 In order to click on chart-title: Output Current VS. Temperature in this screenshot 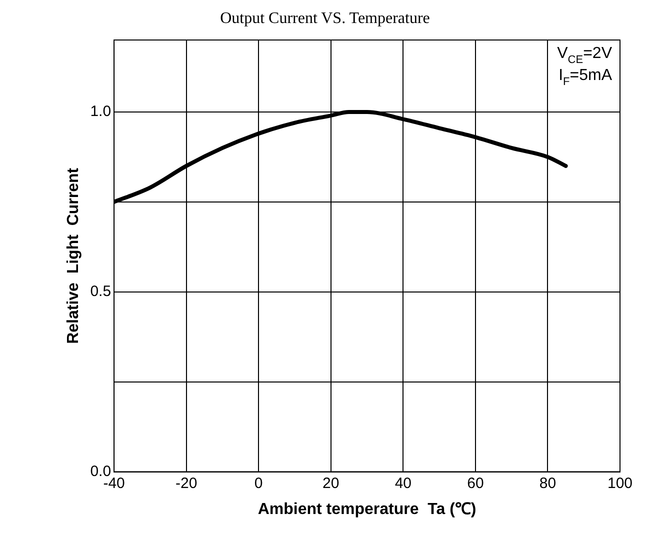, I will do `click(325, 19)`.